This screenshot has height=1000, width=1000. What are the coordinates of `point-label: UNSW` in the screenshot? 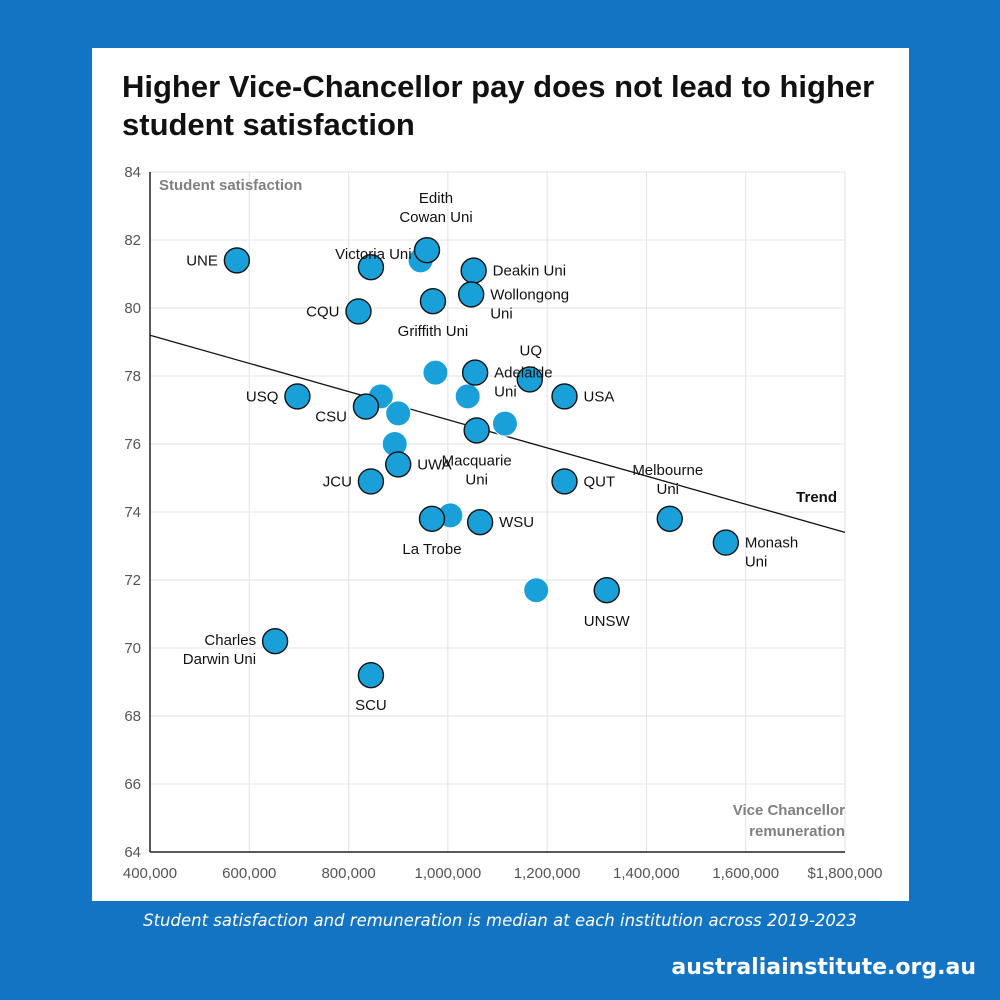 It's located at (607, 621).